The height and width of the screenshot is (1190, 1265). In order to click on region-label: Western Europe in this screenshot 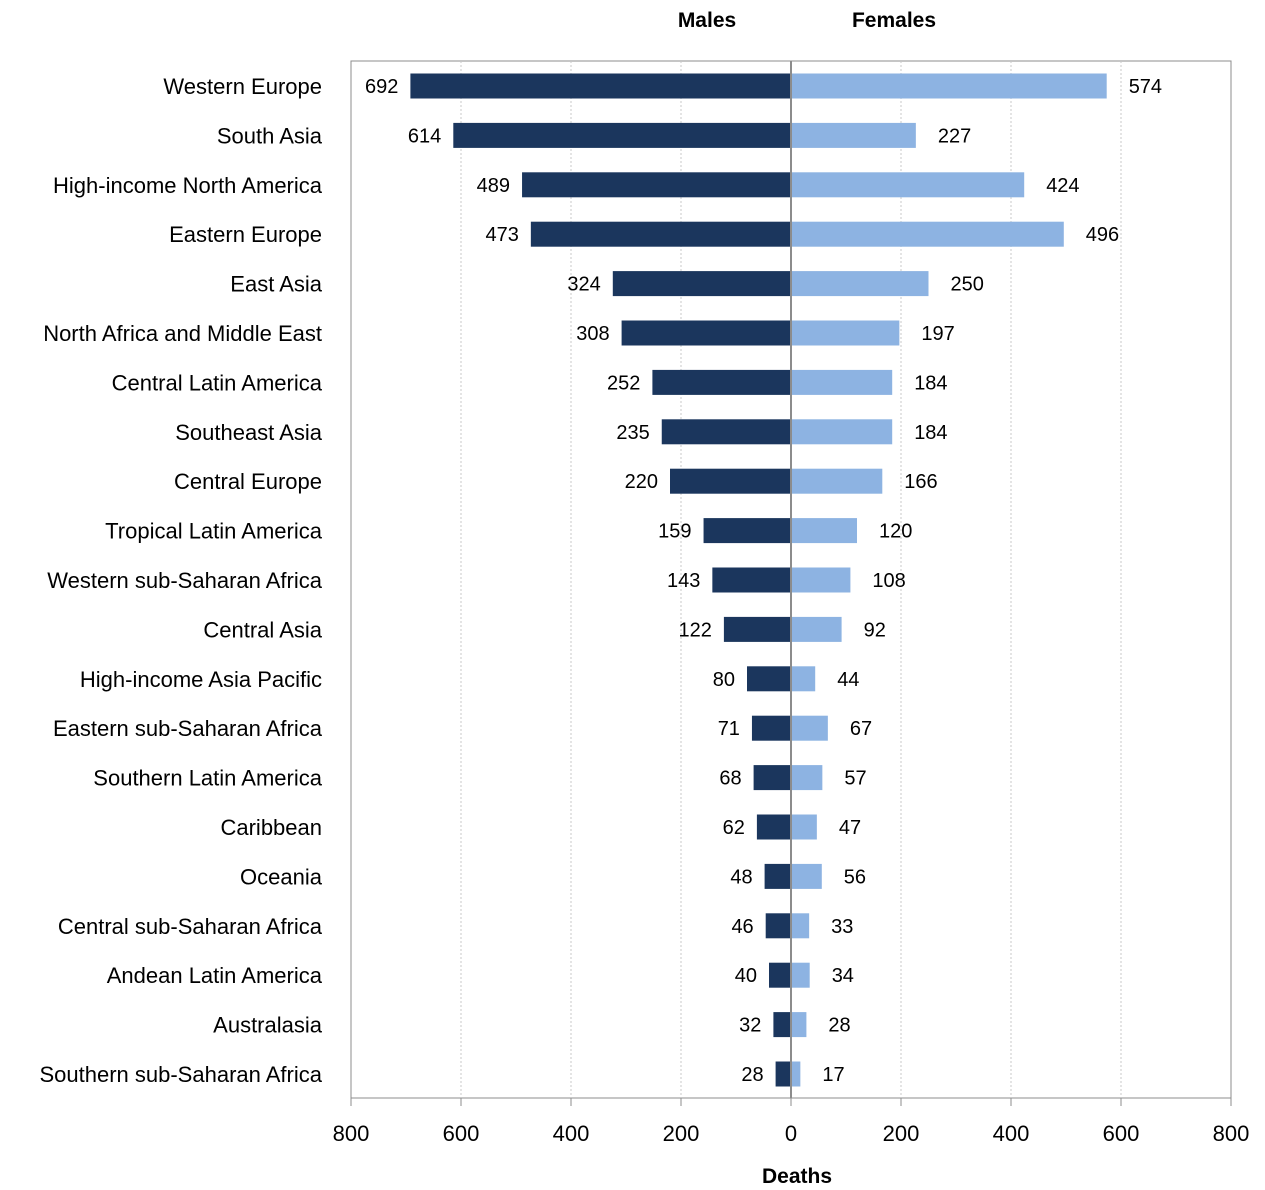, I will do `click(242, 86)`.